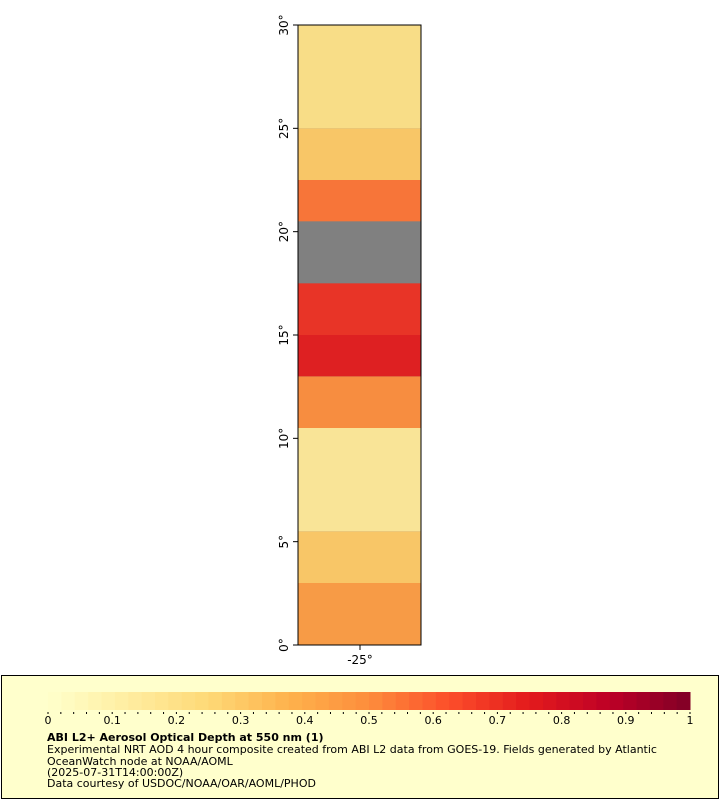 The width and height of the screenshot is (720, 800). I want to click on lat-tick-label: 30°, so click(284, 24).